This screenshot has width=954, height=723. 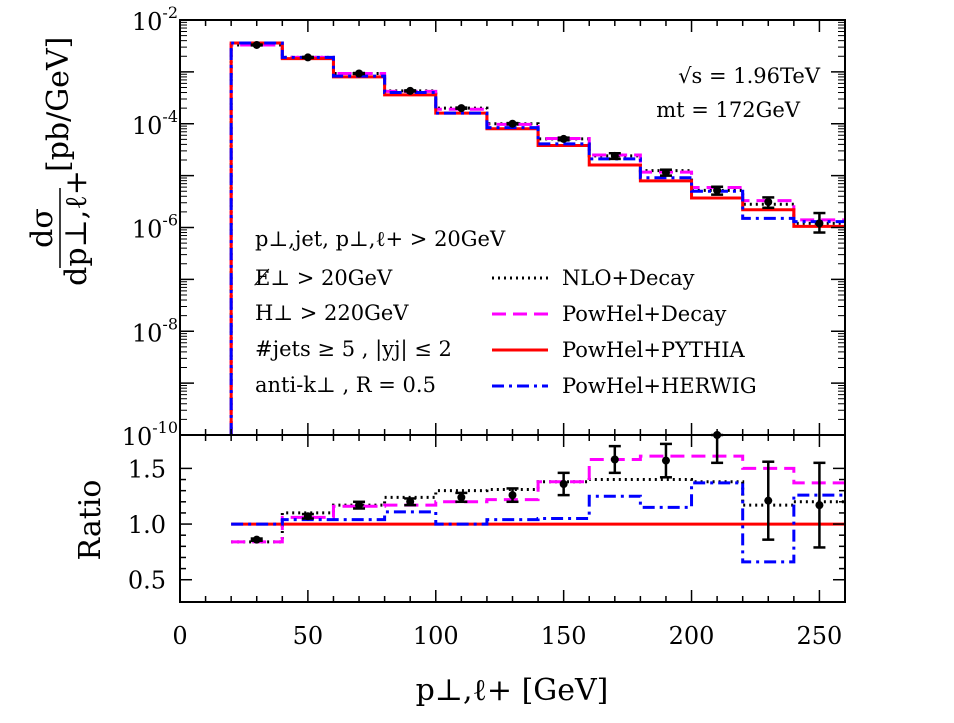 I want to click on cut-ht: H⊥ > 220GeV, so click(x=332, y=313).